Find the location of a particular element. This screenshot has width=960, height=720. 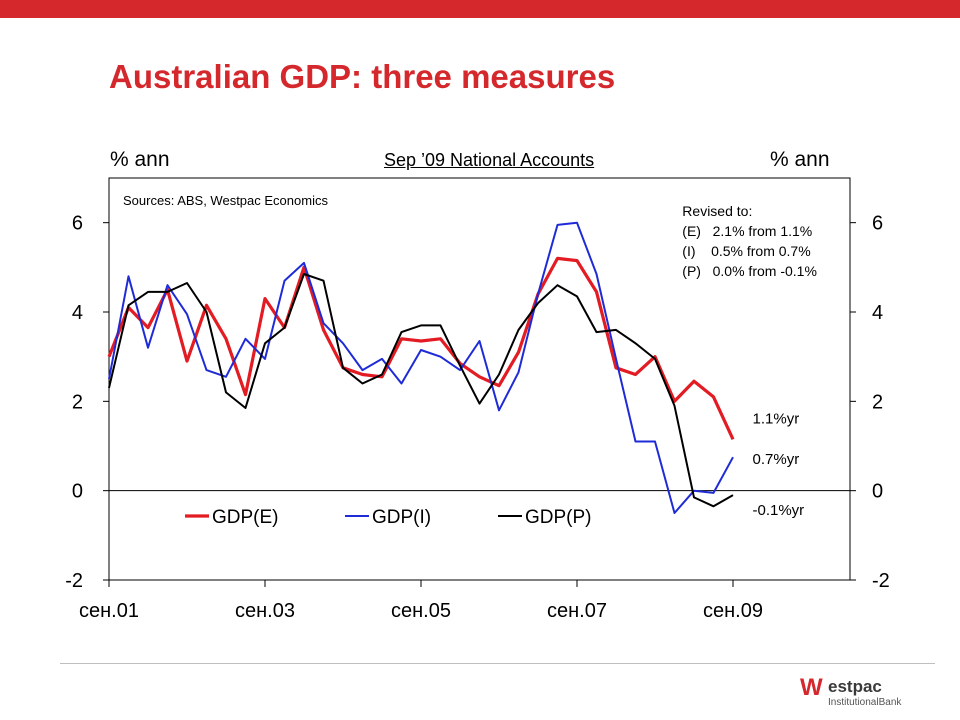

y-tick-label-right: -2 is located at coordinates (881, 581).